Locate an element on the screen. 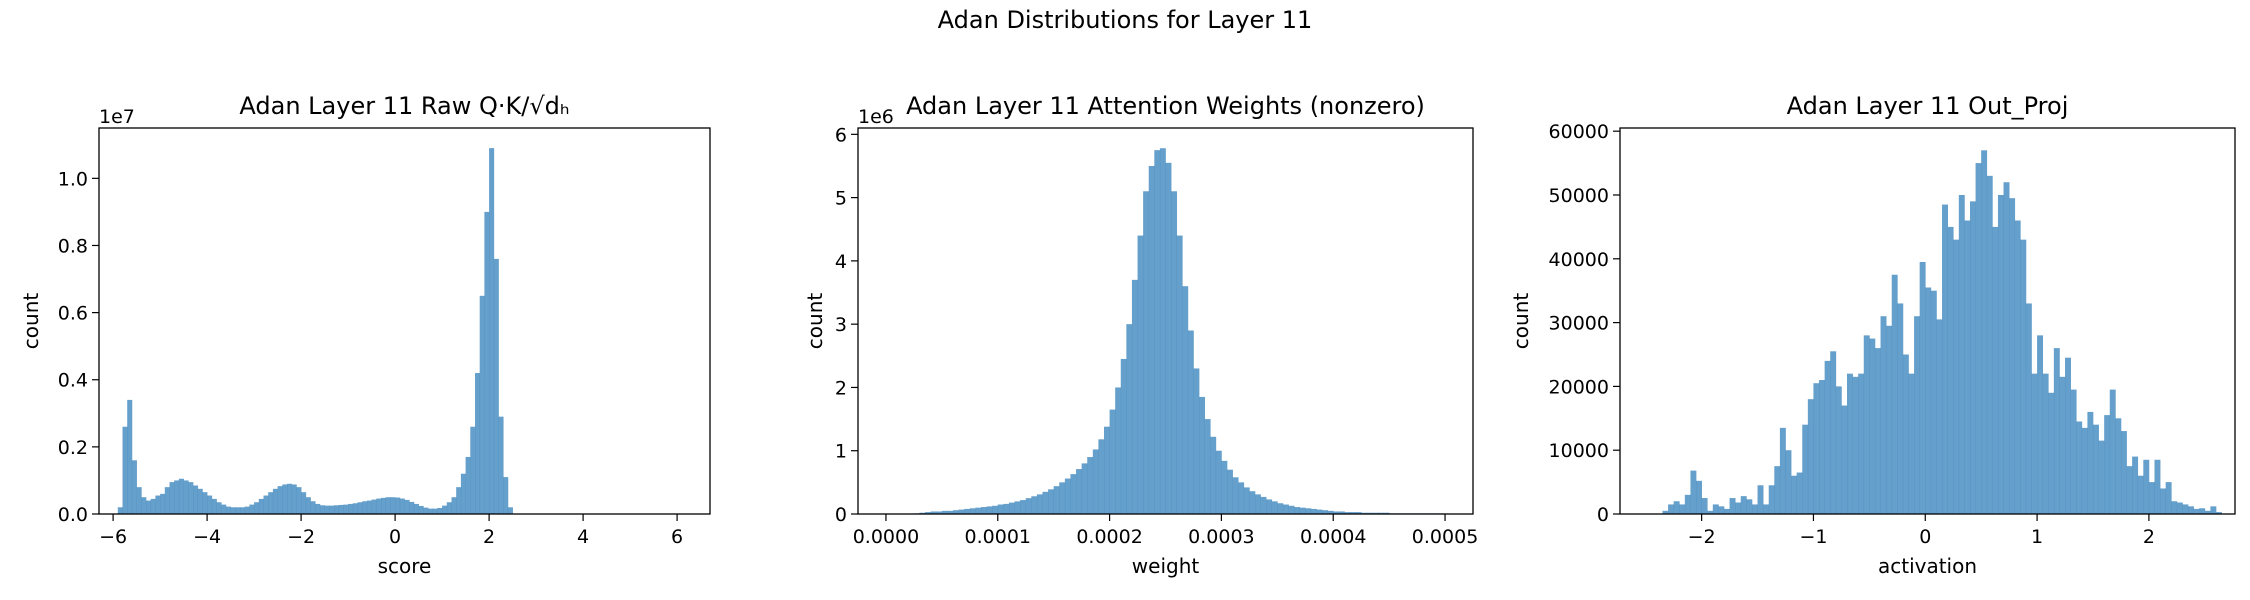 This screenshot has width=2250, height=600. x-tick-label: 0 is located at coordinates (1925, 537).